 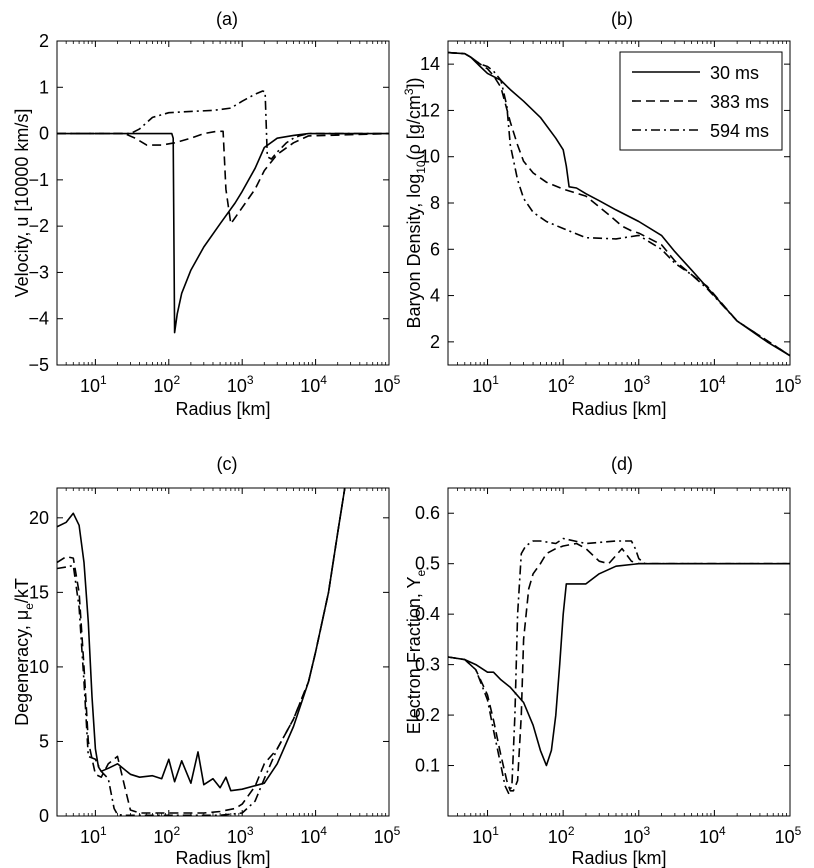 I want to click on panel-d-xlabel: Radius [km], so click(x=618, y=858).